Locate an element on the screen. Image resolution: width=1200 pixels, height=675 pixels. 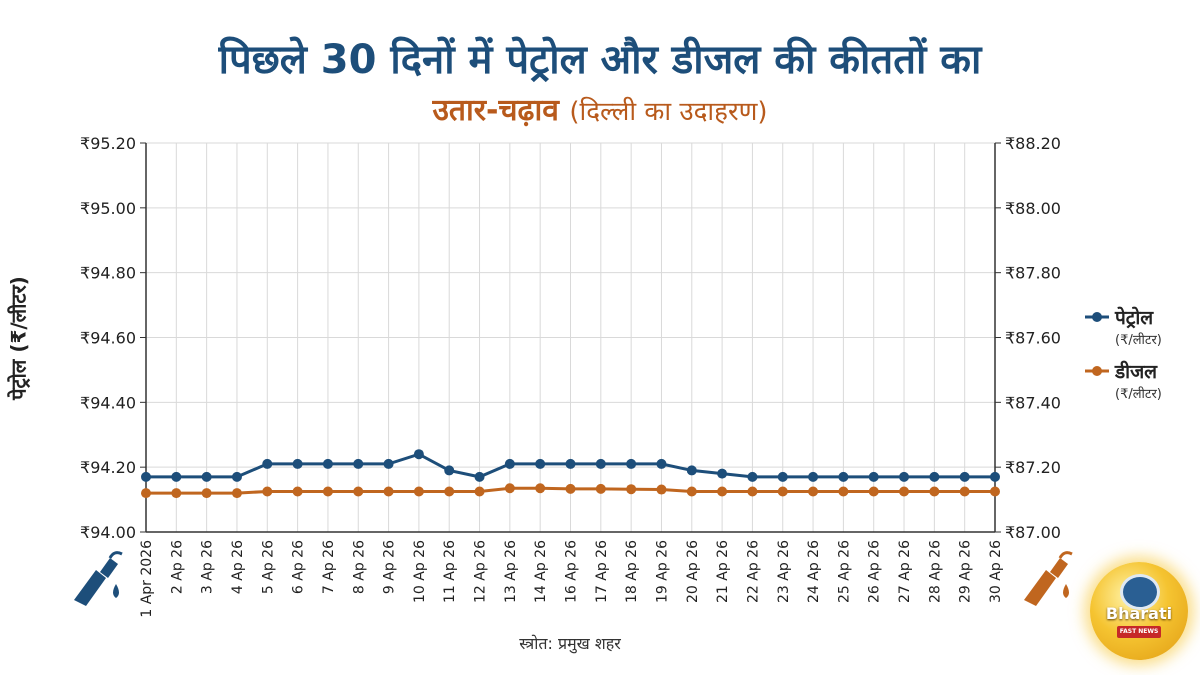
subtitle-paren: (दिल्ली का उदाहरण) is located at coordinates (668, 112).